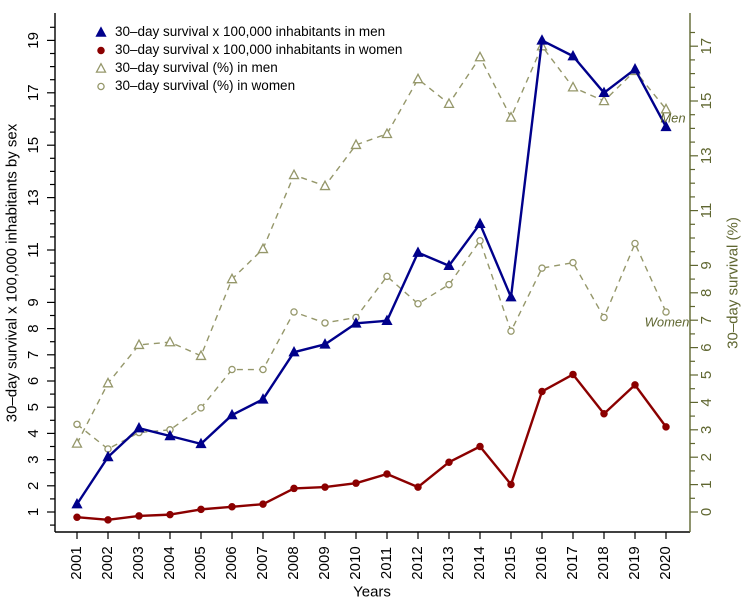  Describe the element at coordinates (733, 283) in the screenshot. I see `right-axis-title: 30–day survival (%)` at that location.